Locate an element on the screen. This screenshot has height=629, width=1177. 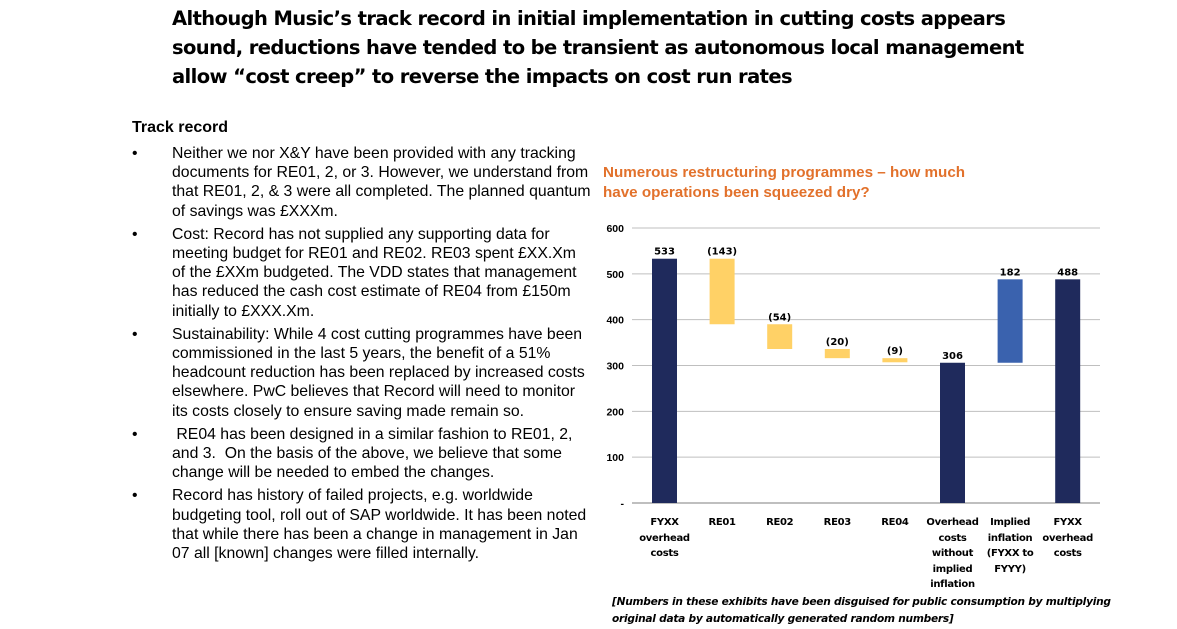
y-tick-label: 400 is located at coordinates (615, 321).